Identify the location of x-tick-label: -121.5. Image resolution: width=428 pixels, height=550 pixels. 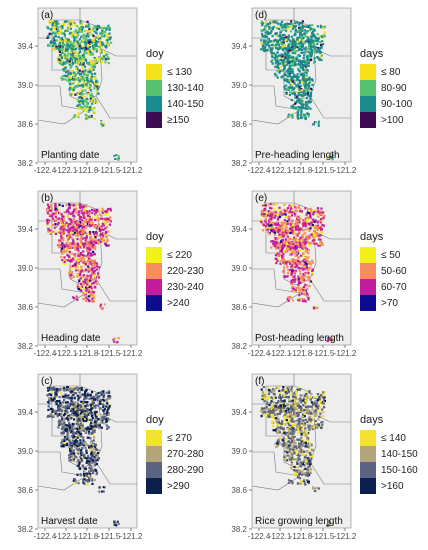
(323, 170).